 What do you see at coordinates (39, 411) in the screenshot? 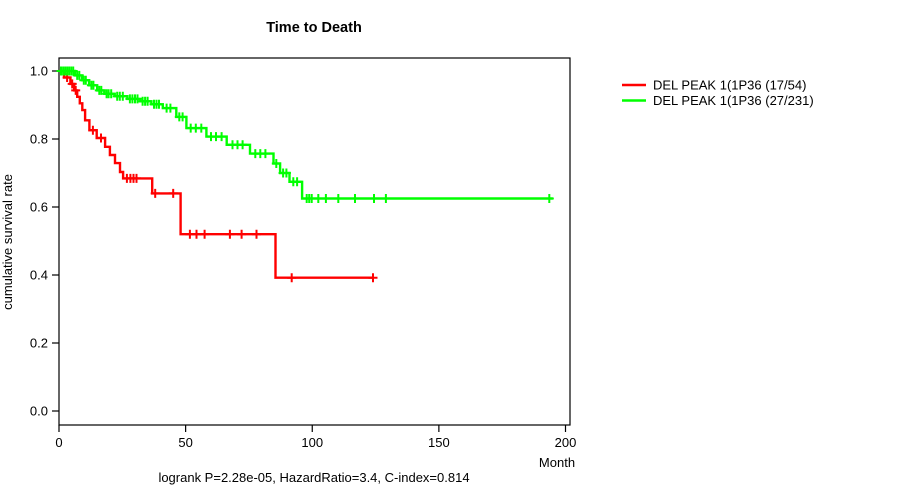
I see `y-tick-label: 0.0` at bounding box center [39, 411].